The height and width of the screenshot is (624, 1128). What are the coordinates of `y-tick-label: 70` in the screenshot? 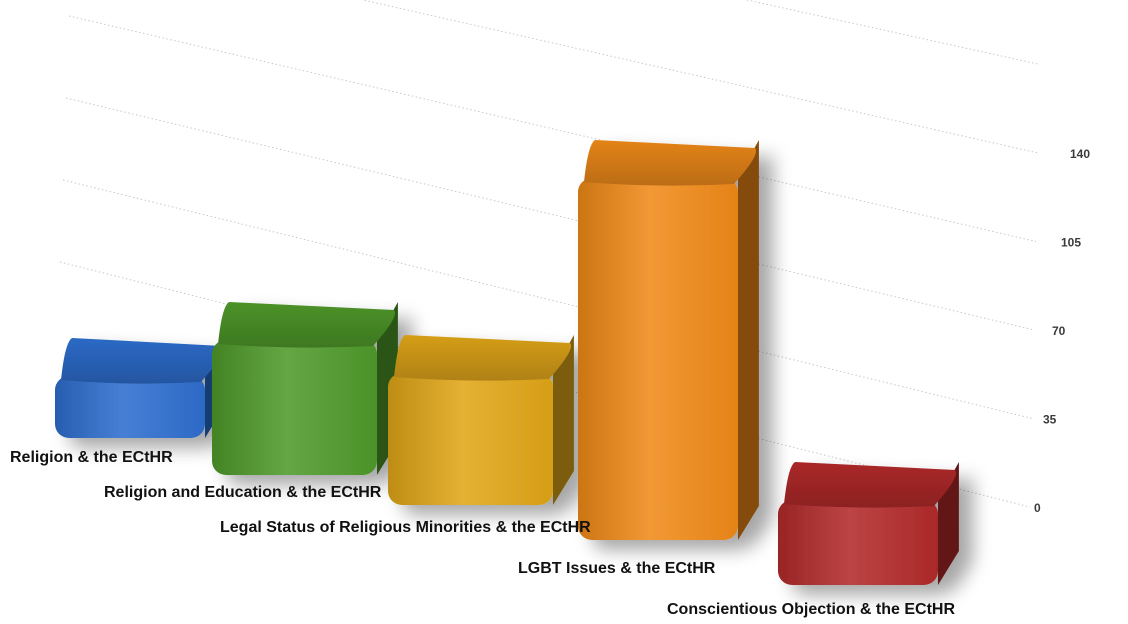 It's located at (1059, 331).